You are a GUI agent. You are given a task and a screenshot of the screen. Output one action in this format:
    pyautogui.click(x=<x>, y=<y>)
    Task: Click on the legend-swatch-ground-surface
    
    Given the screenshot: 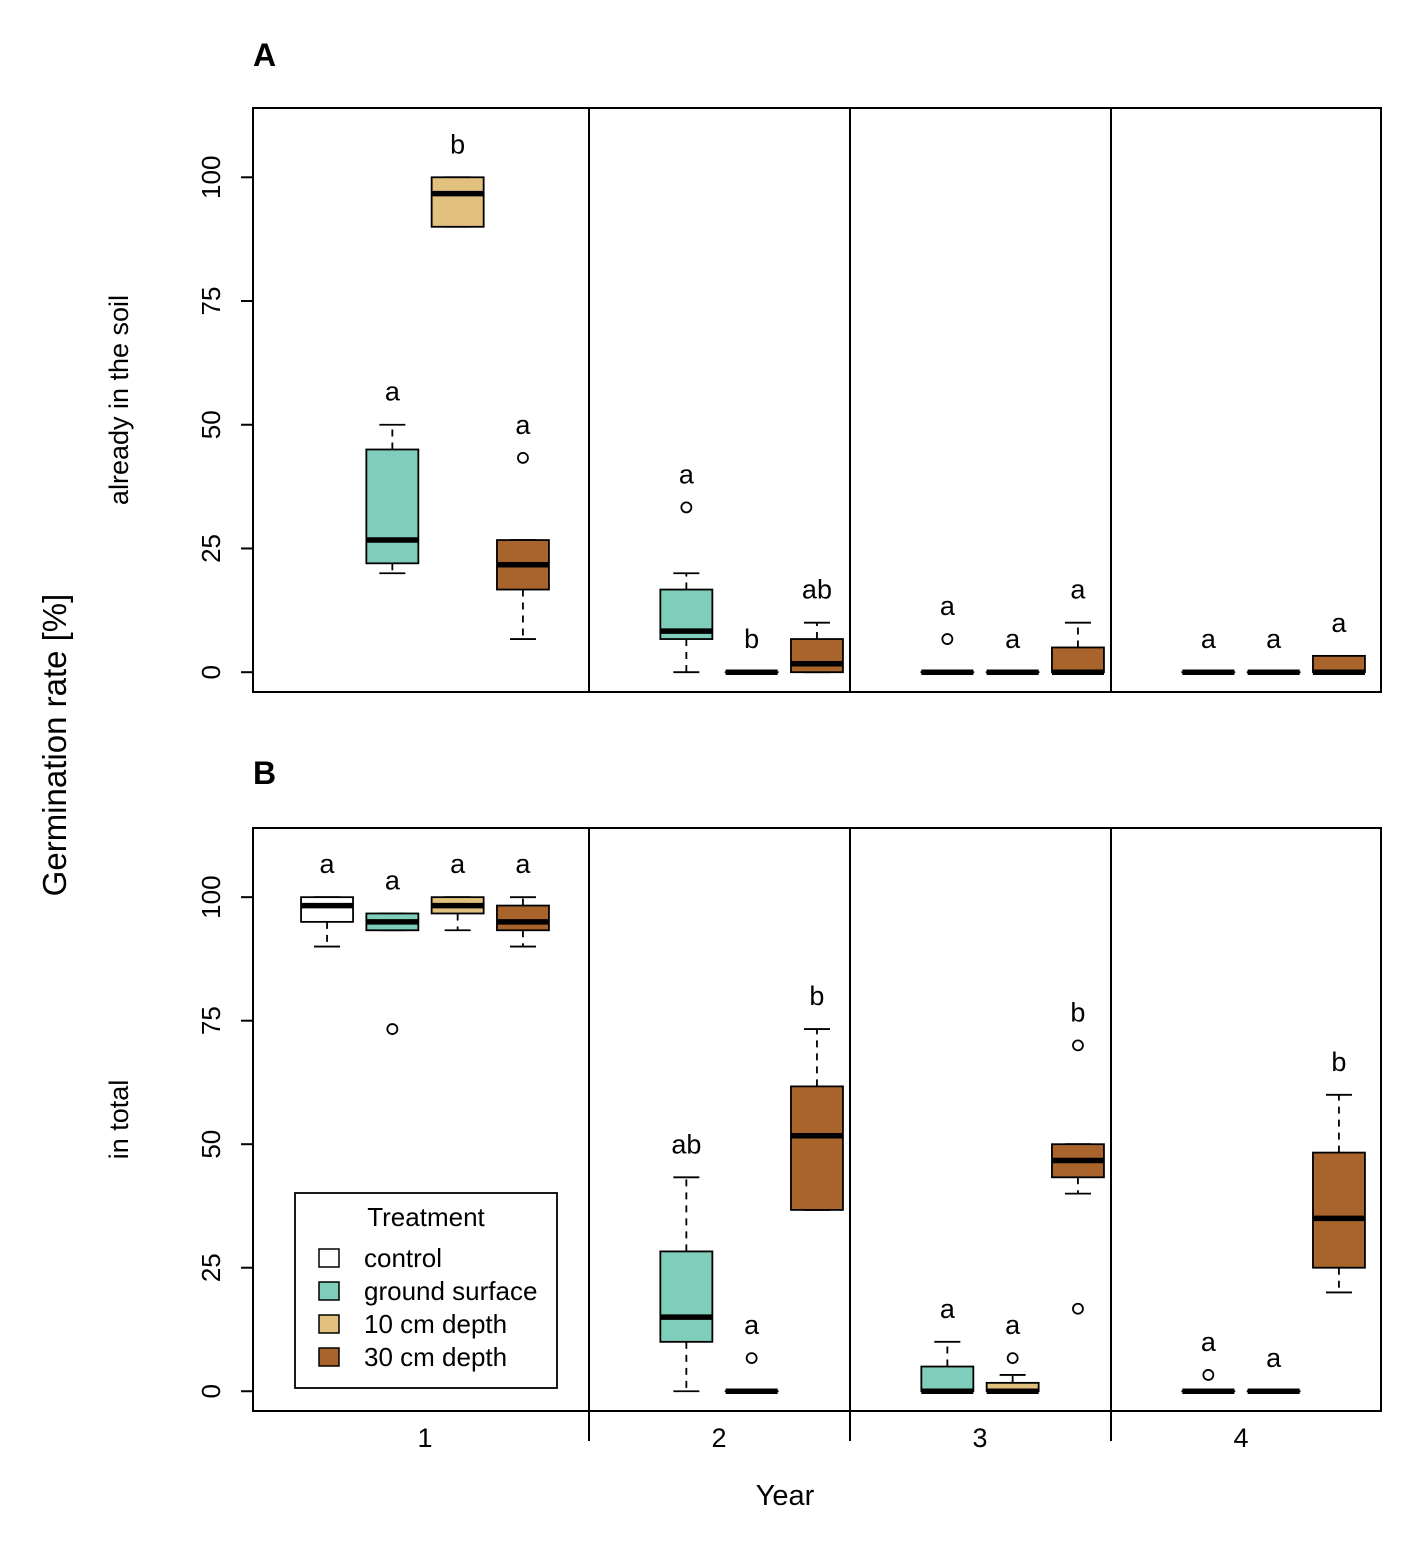 What is the action you would take?
    pyautogui.click(x=329, y=1291)
    